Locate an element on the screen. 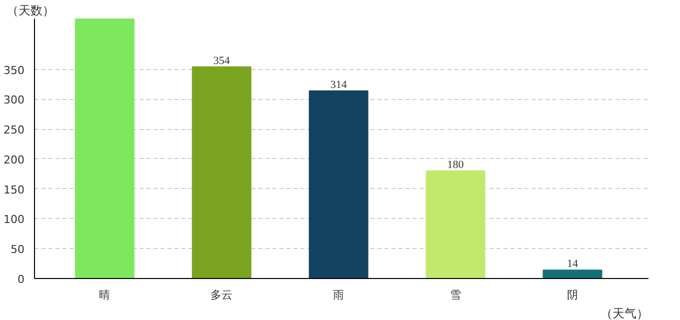 The height and width of the screenshot is (320, 680). x-tick-label: 雨 is located at coordinates (338, 295).